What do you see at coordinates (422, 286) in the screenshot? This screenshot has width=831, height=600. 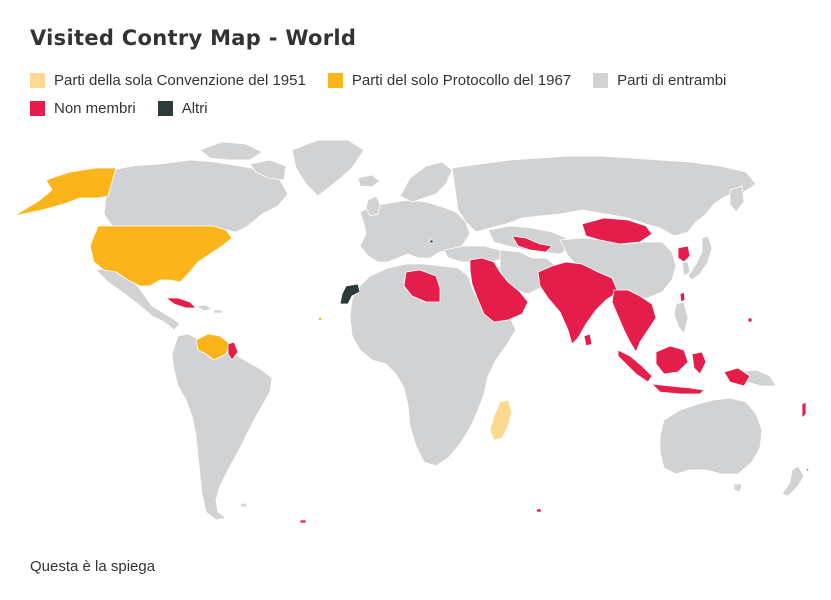 I see `land-libya` at bounding box center [422, 286].